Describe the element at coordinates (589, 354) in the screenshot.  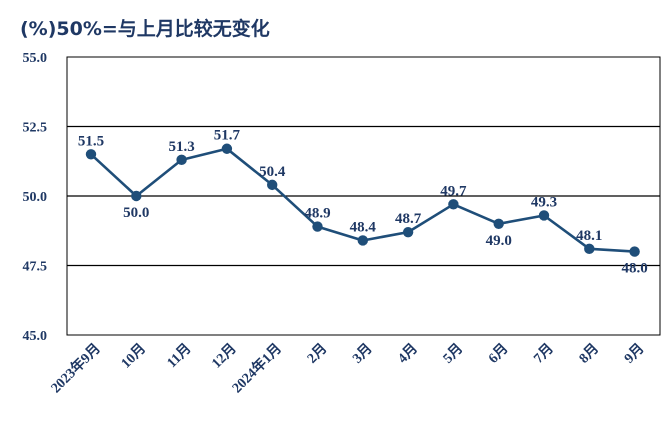
I see `x-tick-label: 8月` at that location.